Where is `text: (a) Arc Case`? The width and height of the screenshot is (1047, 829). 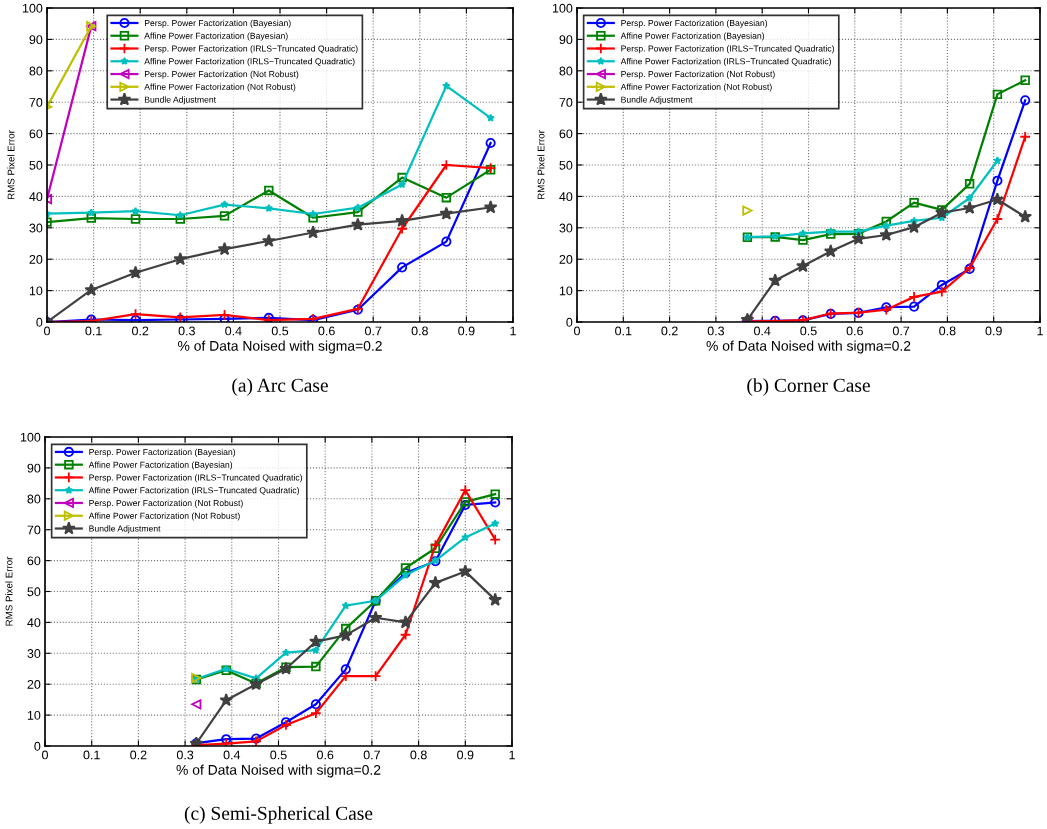
text: (a) Arc Case is located at coordinates (280, 387).